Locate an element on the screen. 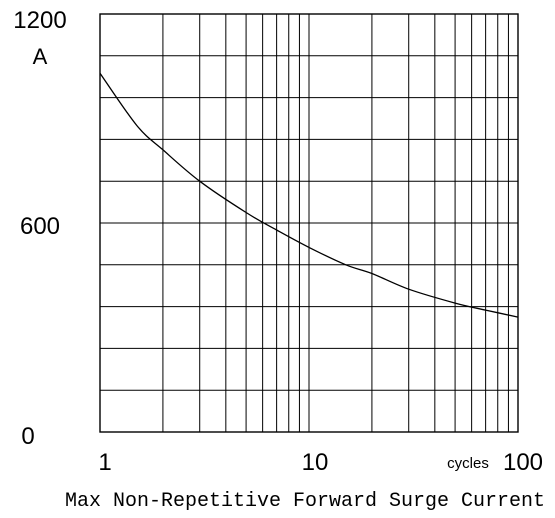 This screenshot has width=555, height=518. y-tick-label-600: 600 is located at coordinates (40, 226).